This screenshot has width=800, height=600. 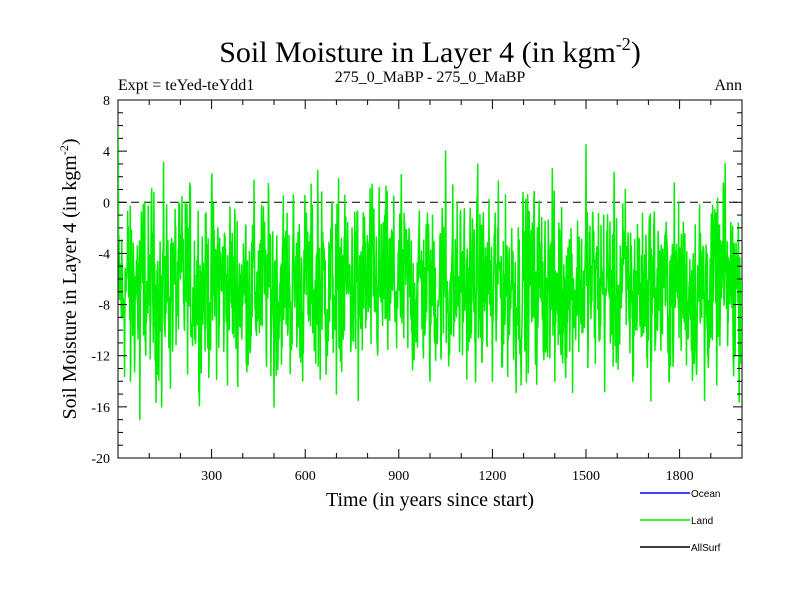 What do you see at coordinates (706, 548) in the screenshot?
I see `legend-label-allsurf: AllSurf` at bounding box center [706, 548].